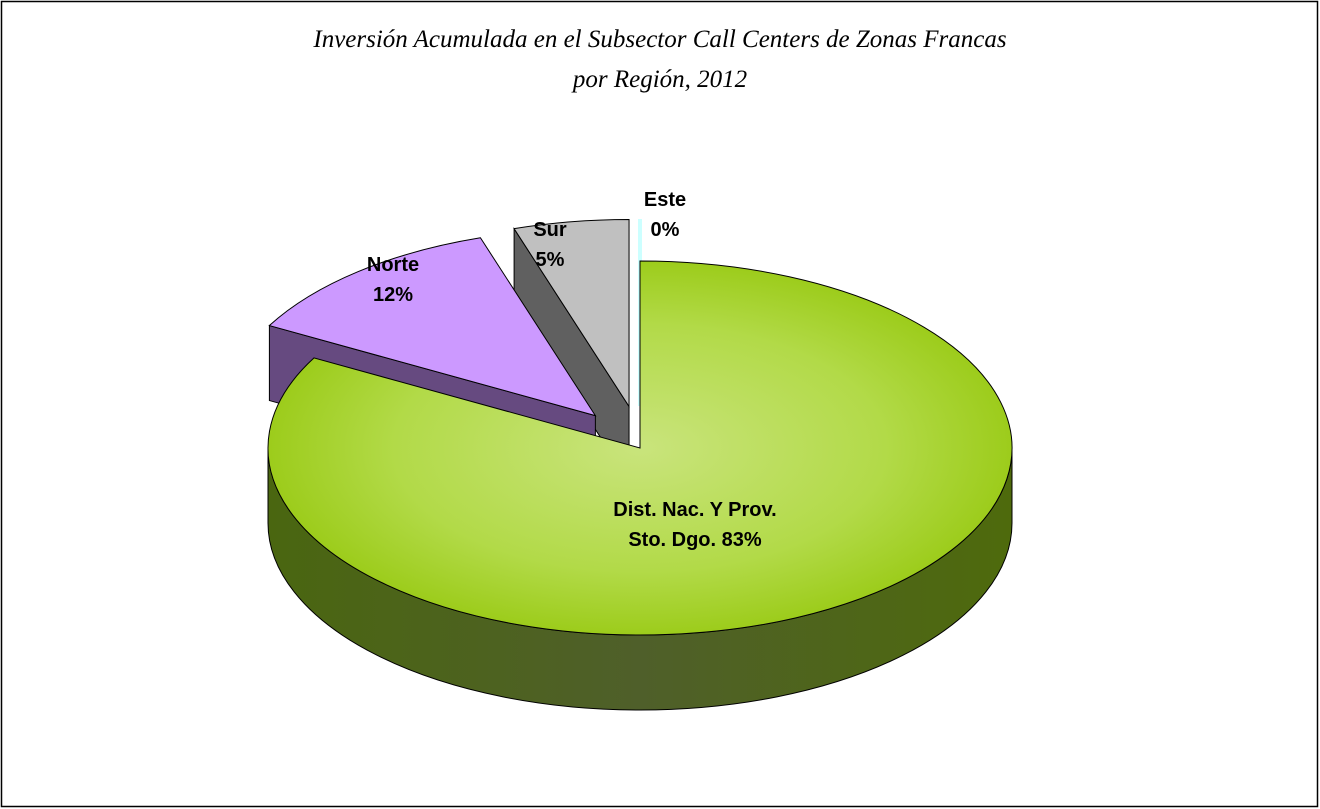 The width and height of the screenshot is (1320, 809). What do you see at coordinates (393, 295) in the screenshot?
I see `label-text: 12%` at bounding box center [393, 295].